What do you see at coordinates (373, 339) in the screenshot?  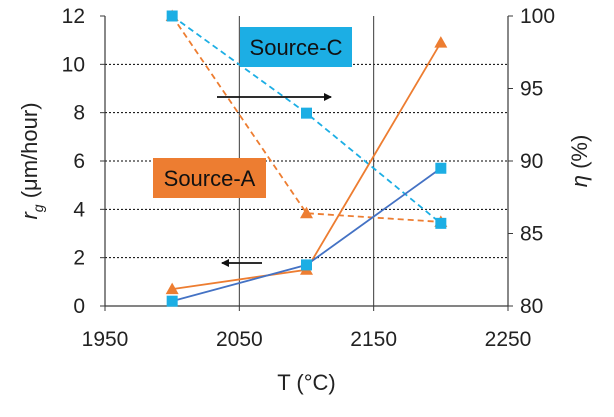 I see `x-tick-label: 2150` at bounding box center [373, 339].